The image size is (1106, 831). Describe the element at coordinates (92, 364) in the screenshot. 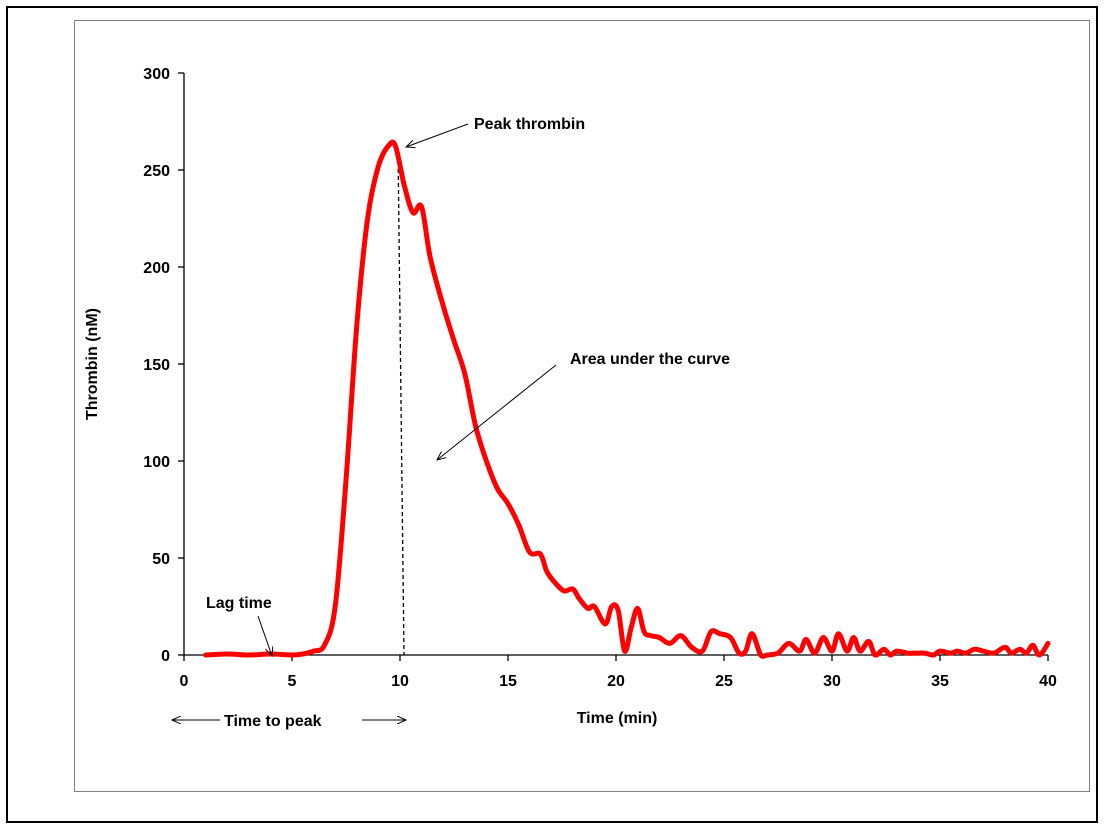

I see `y-axis-label: Thrombin (nM)` at that location.